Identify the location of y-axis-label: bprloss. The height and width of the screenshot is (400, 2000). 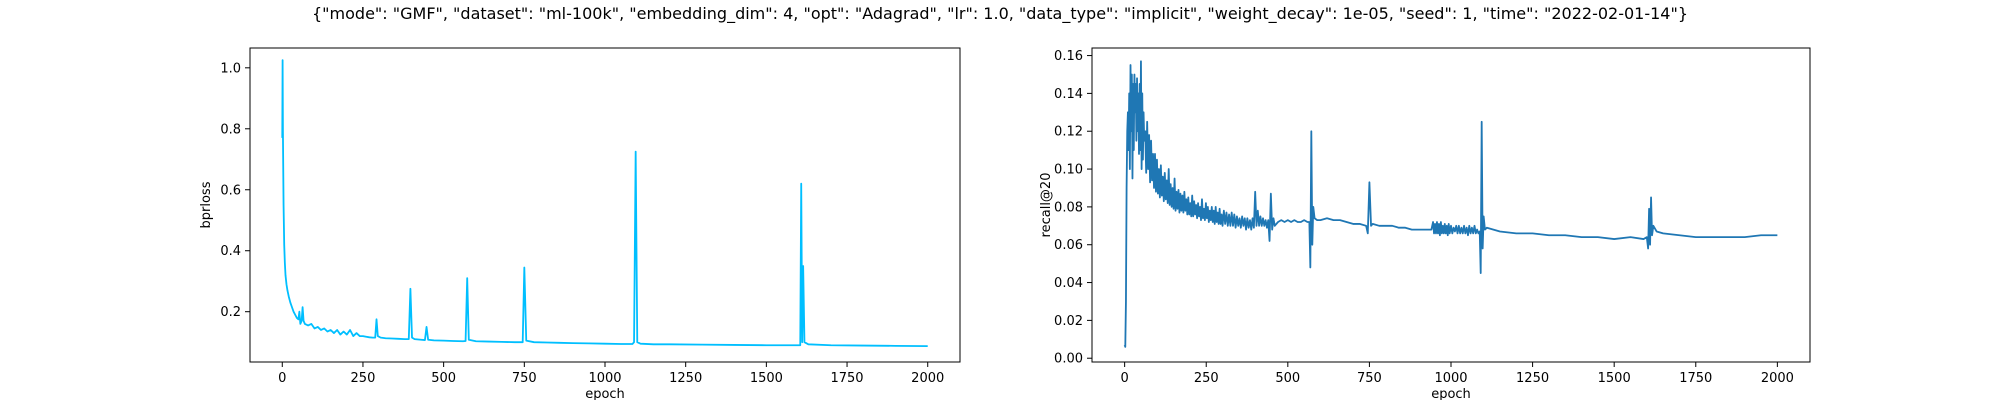
(206, 204).